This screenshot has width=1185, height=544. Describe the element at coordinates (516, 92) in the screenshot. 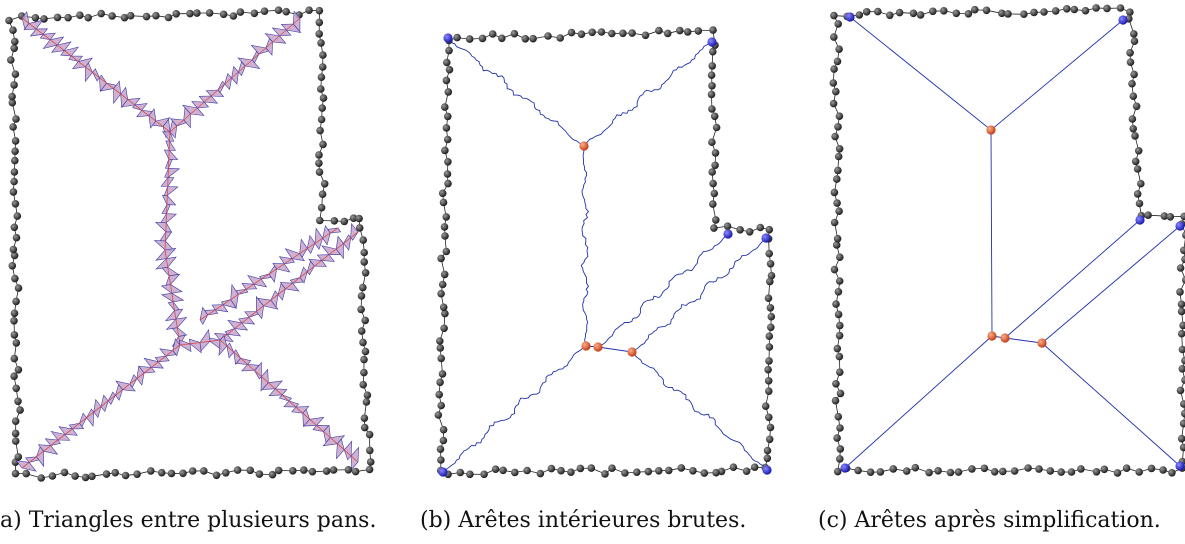

I see `raw-edge` at that location.